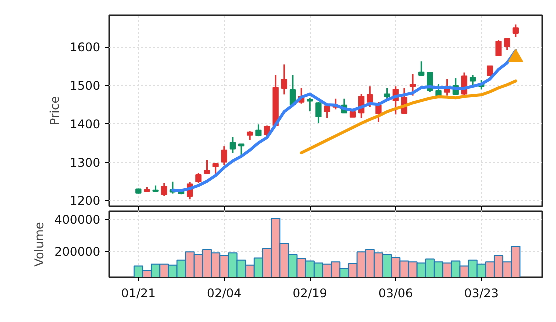 The height and width of the screenshot is (322, 556). I want to click on y-tick-label: 1600, so click(85, 47).